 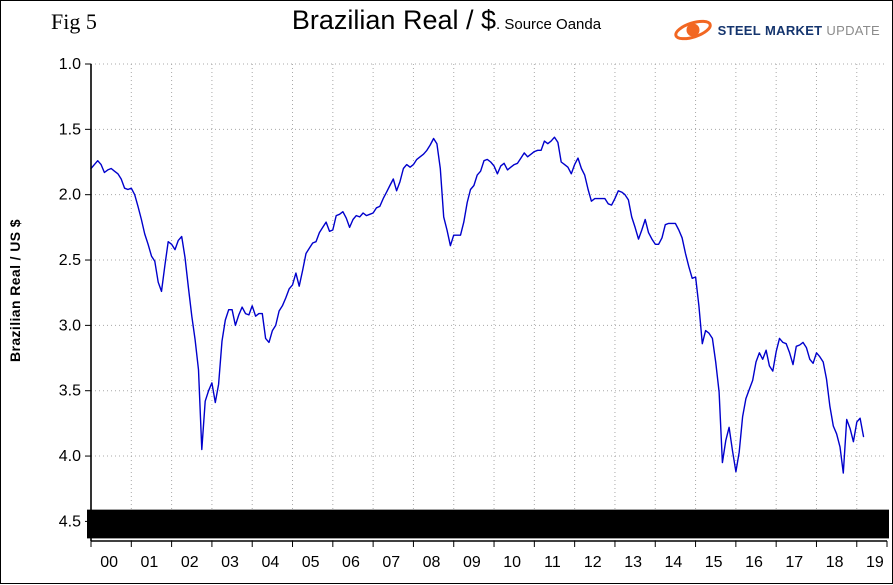 I want to click on svg-text: 3.5, so click(x=70, y=391).